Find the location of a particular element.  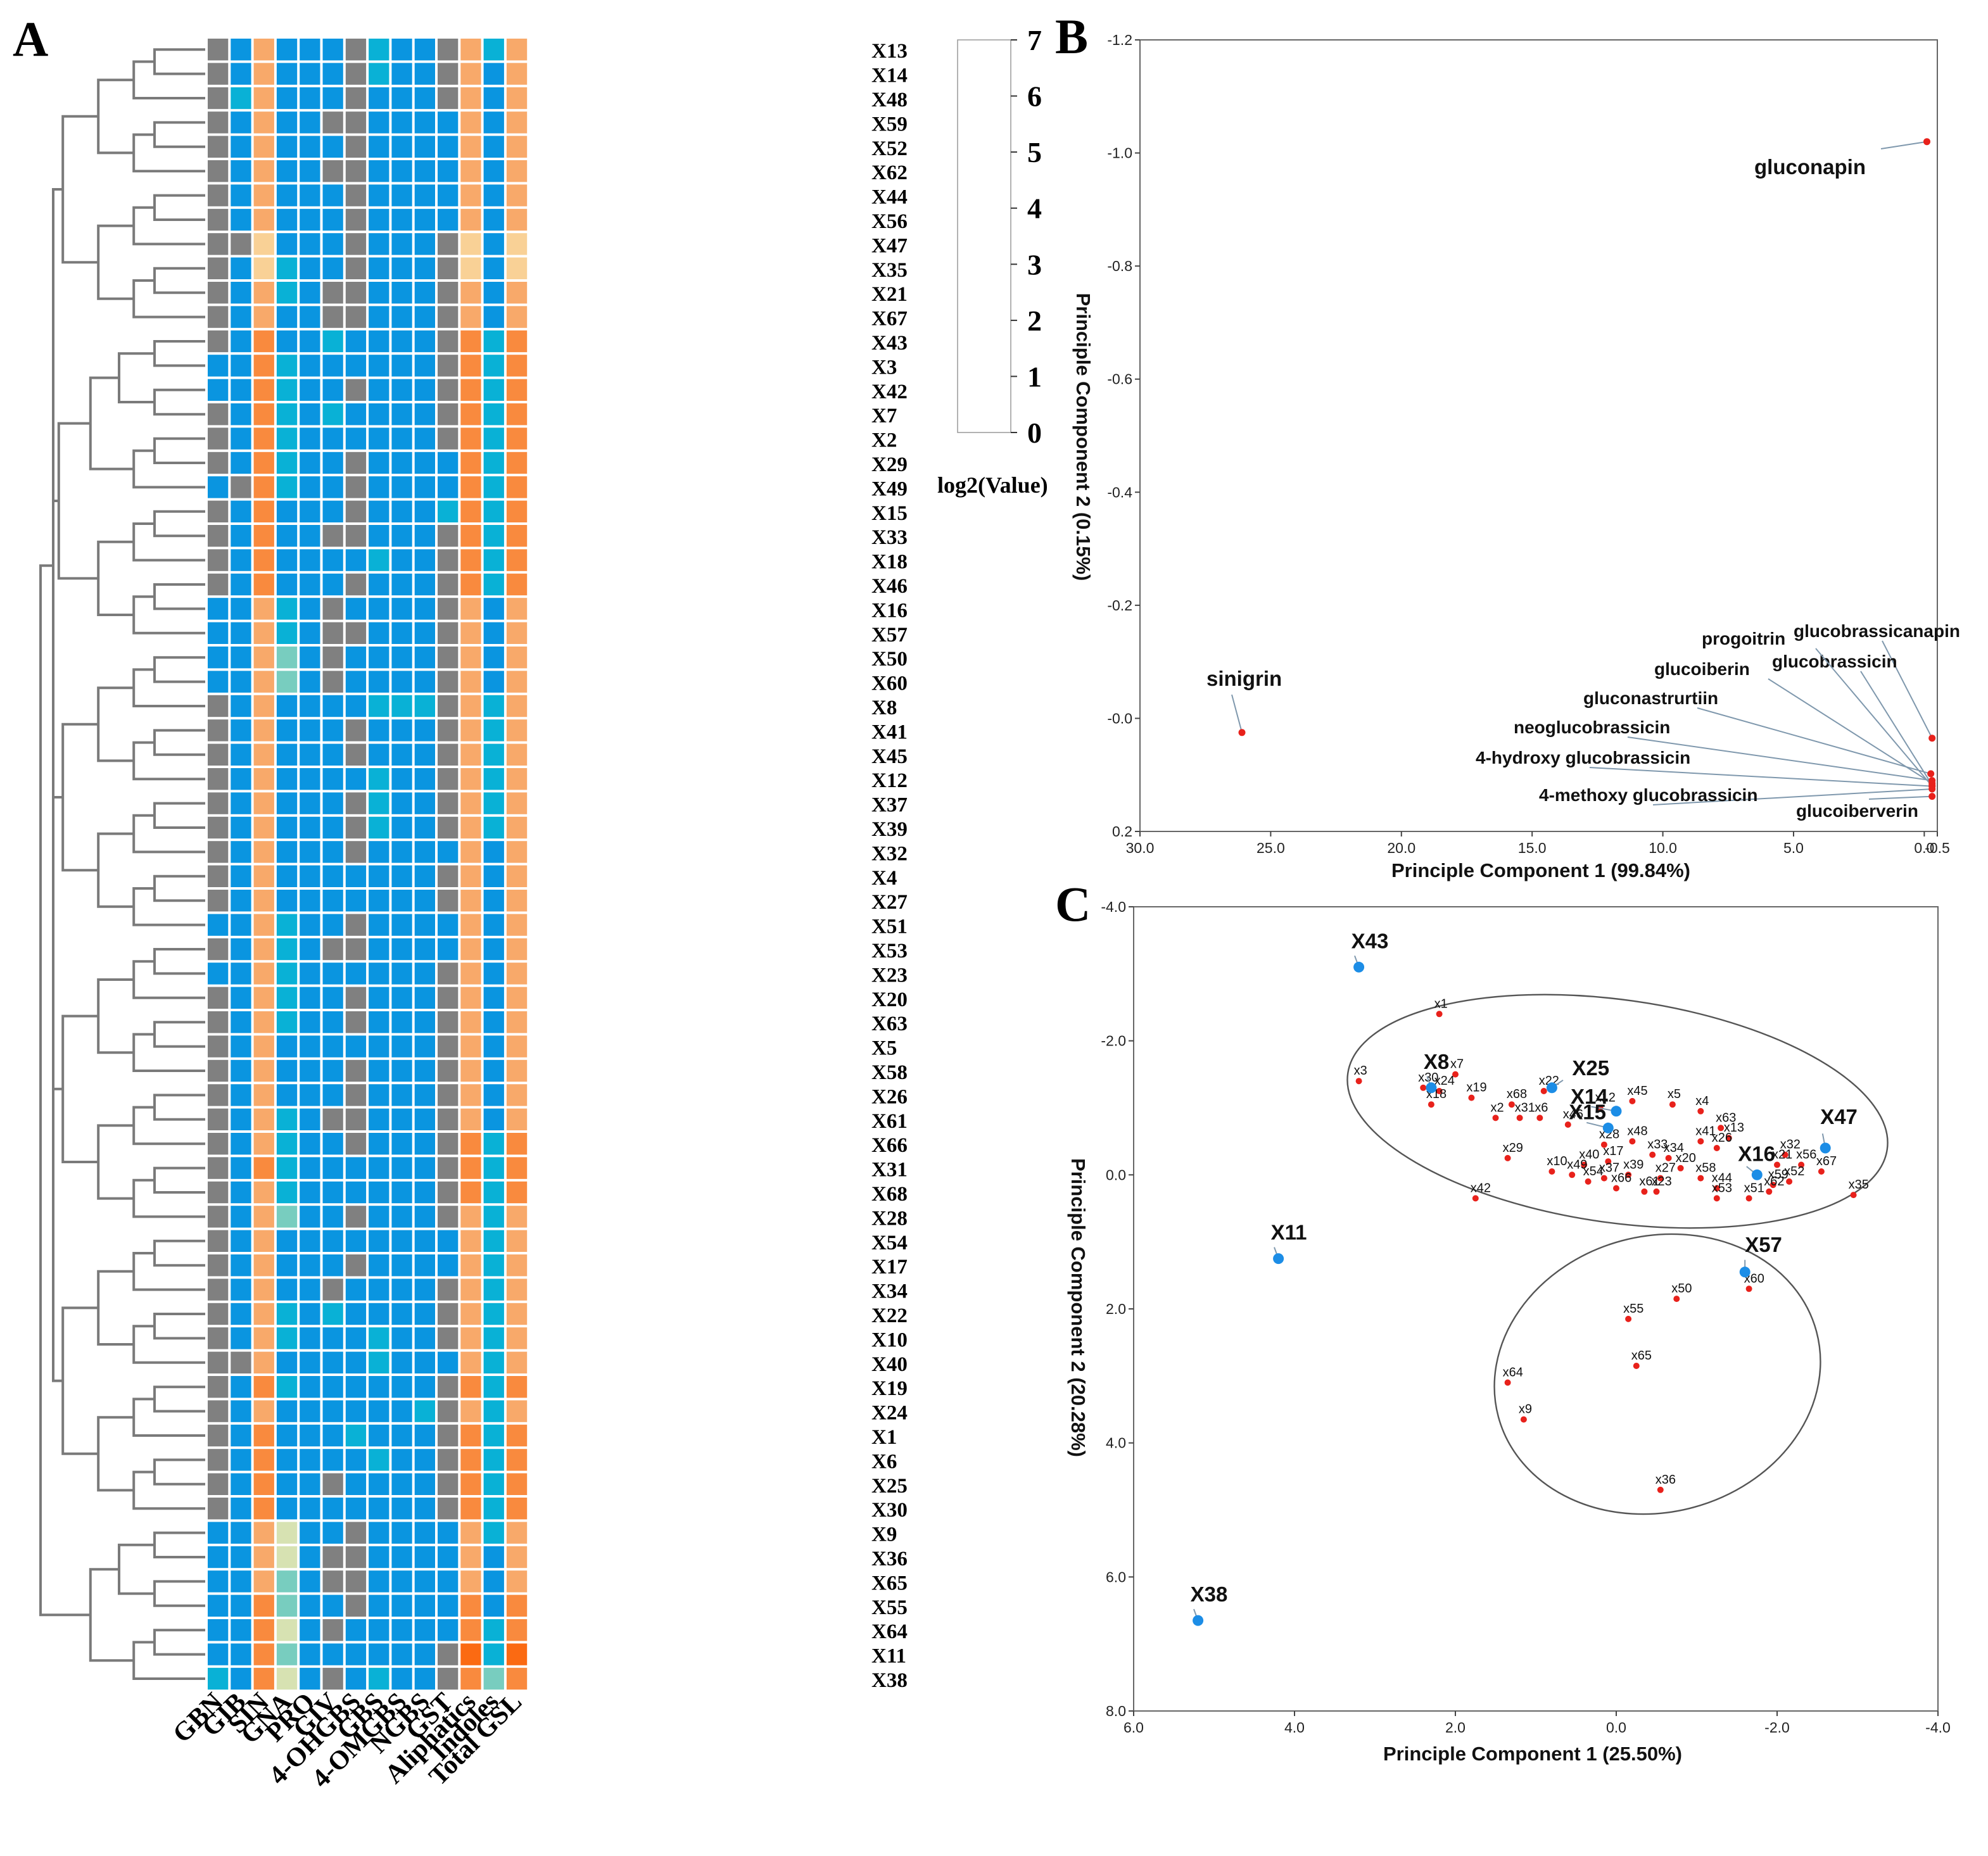

heatmap-cell-x22-4-omgbs is located at coordinates (401, 1314).